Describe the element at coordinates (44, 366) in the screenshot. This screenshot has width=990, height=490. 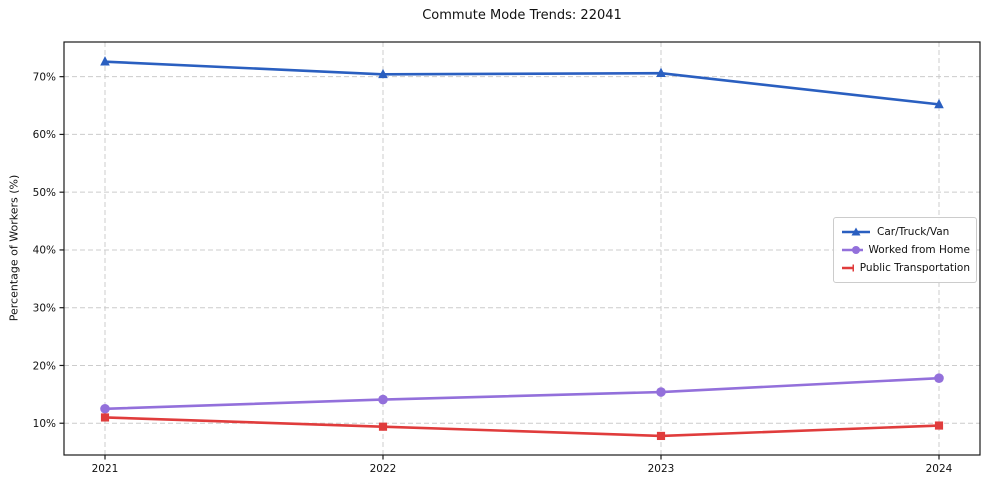
I see `y-tick-label: 20%` at that location.